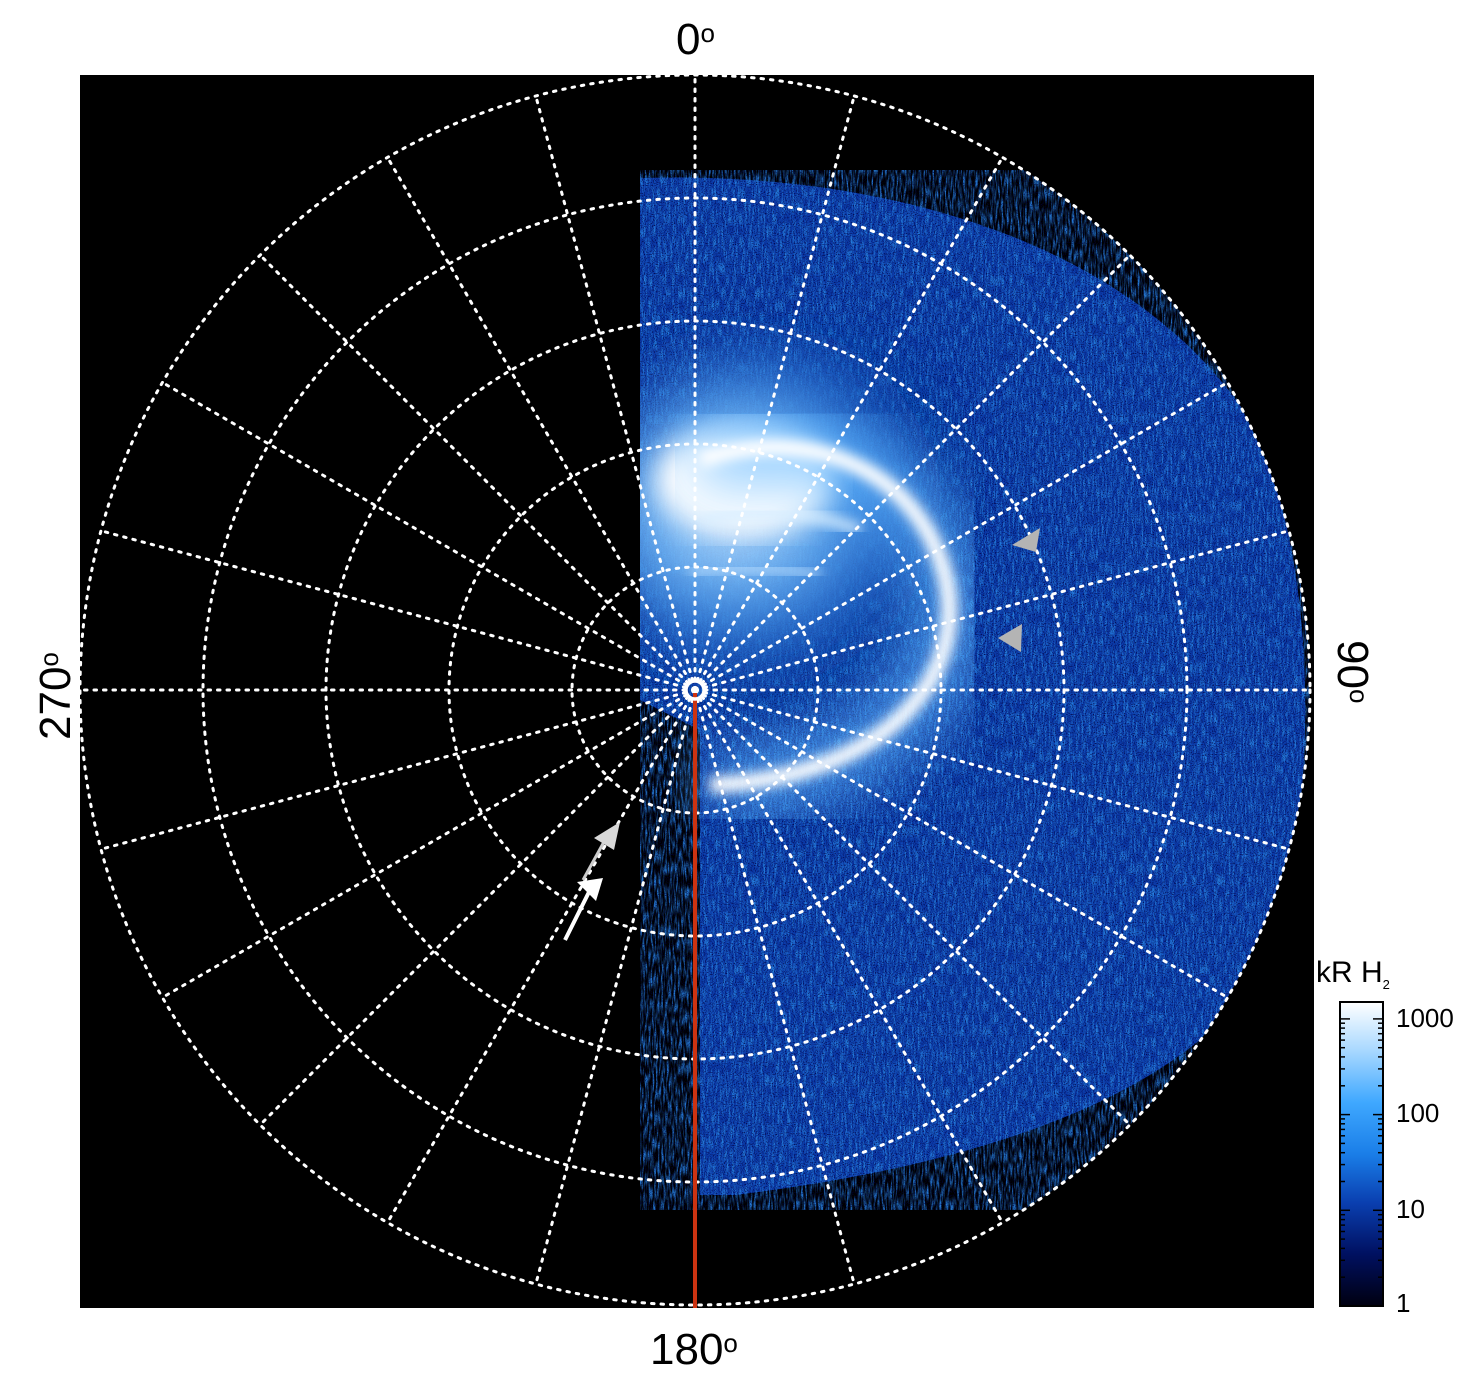  What do you see at coordinates (780, 521) in the screenshot?
I see `oval-inner-streak` at bounding box center [780, 521].